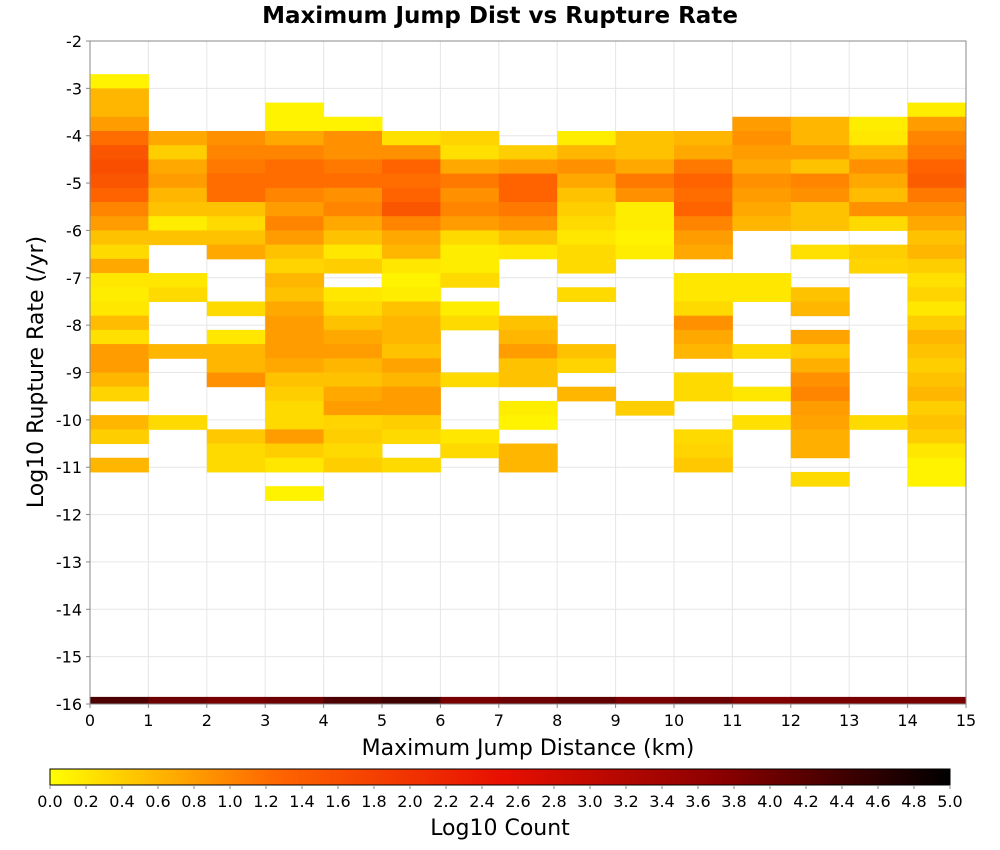 Image resolution: width=1000 pixels, height=850 pixels. Describe the element at coordinates (69, 657) in the screenshot. I see `y-tick-label: -15` at that location.